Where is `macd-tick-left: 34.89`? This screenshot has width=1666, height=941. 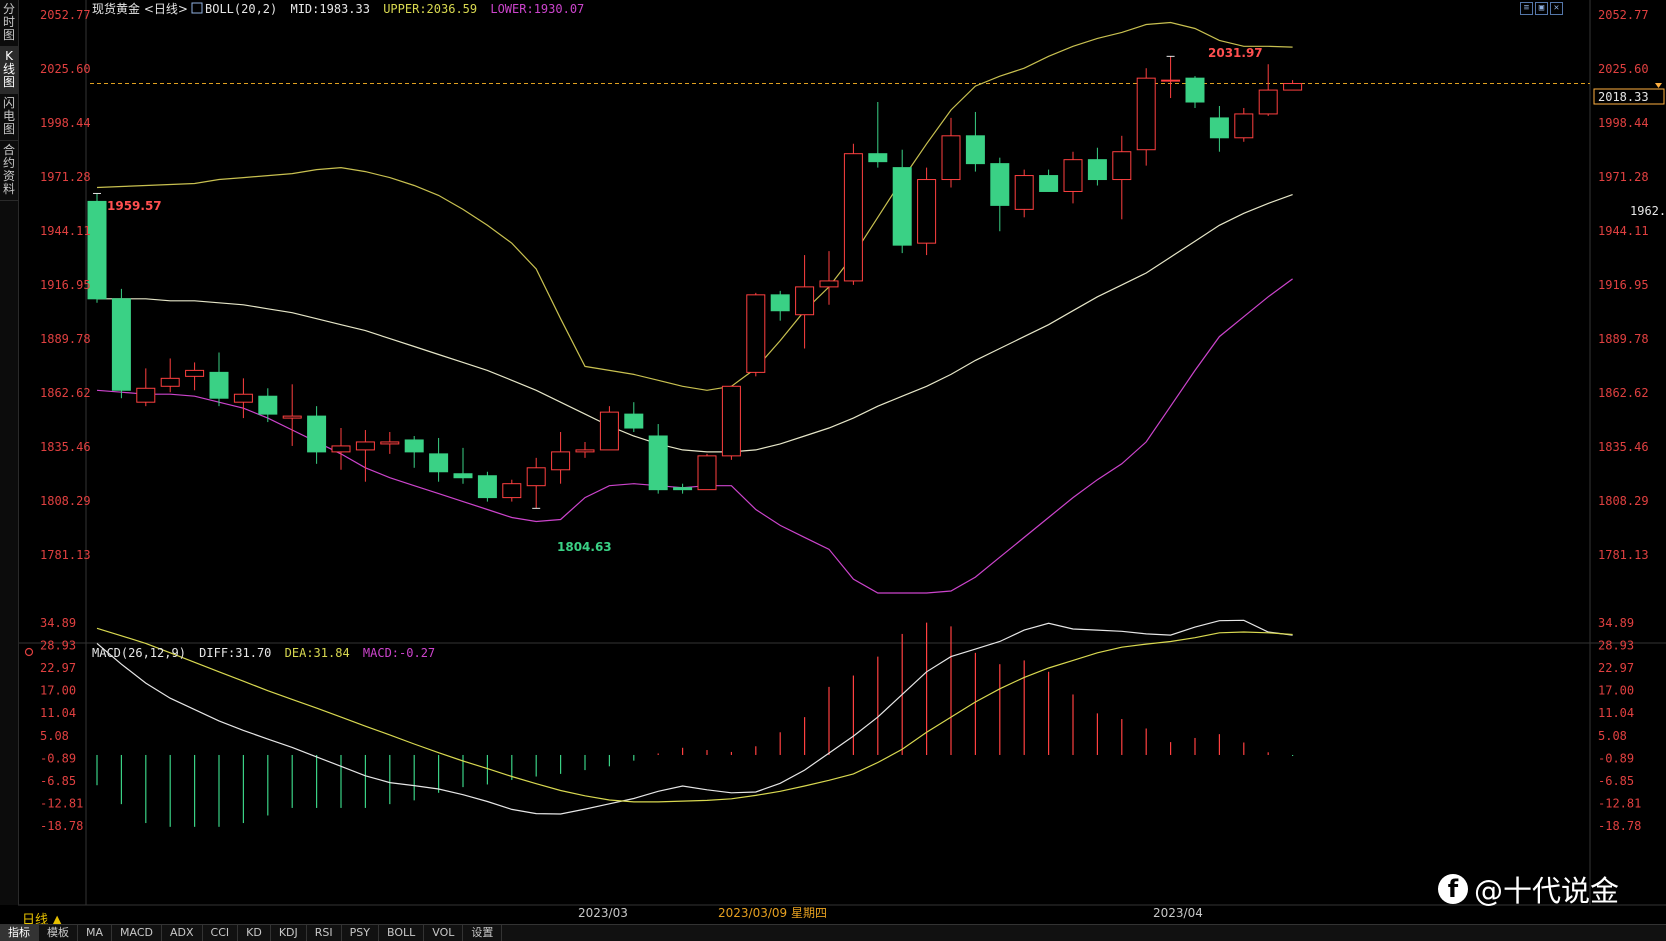
macd-tick-left: 34.89 is located at coordinates (58, 623).